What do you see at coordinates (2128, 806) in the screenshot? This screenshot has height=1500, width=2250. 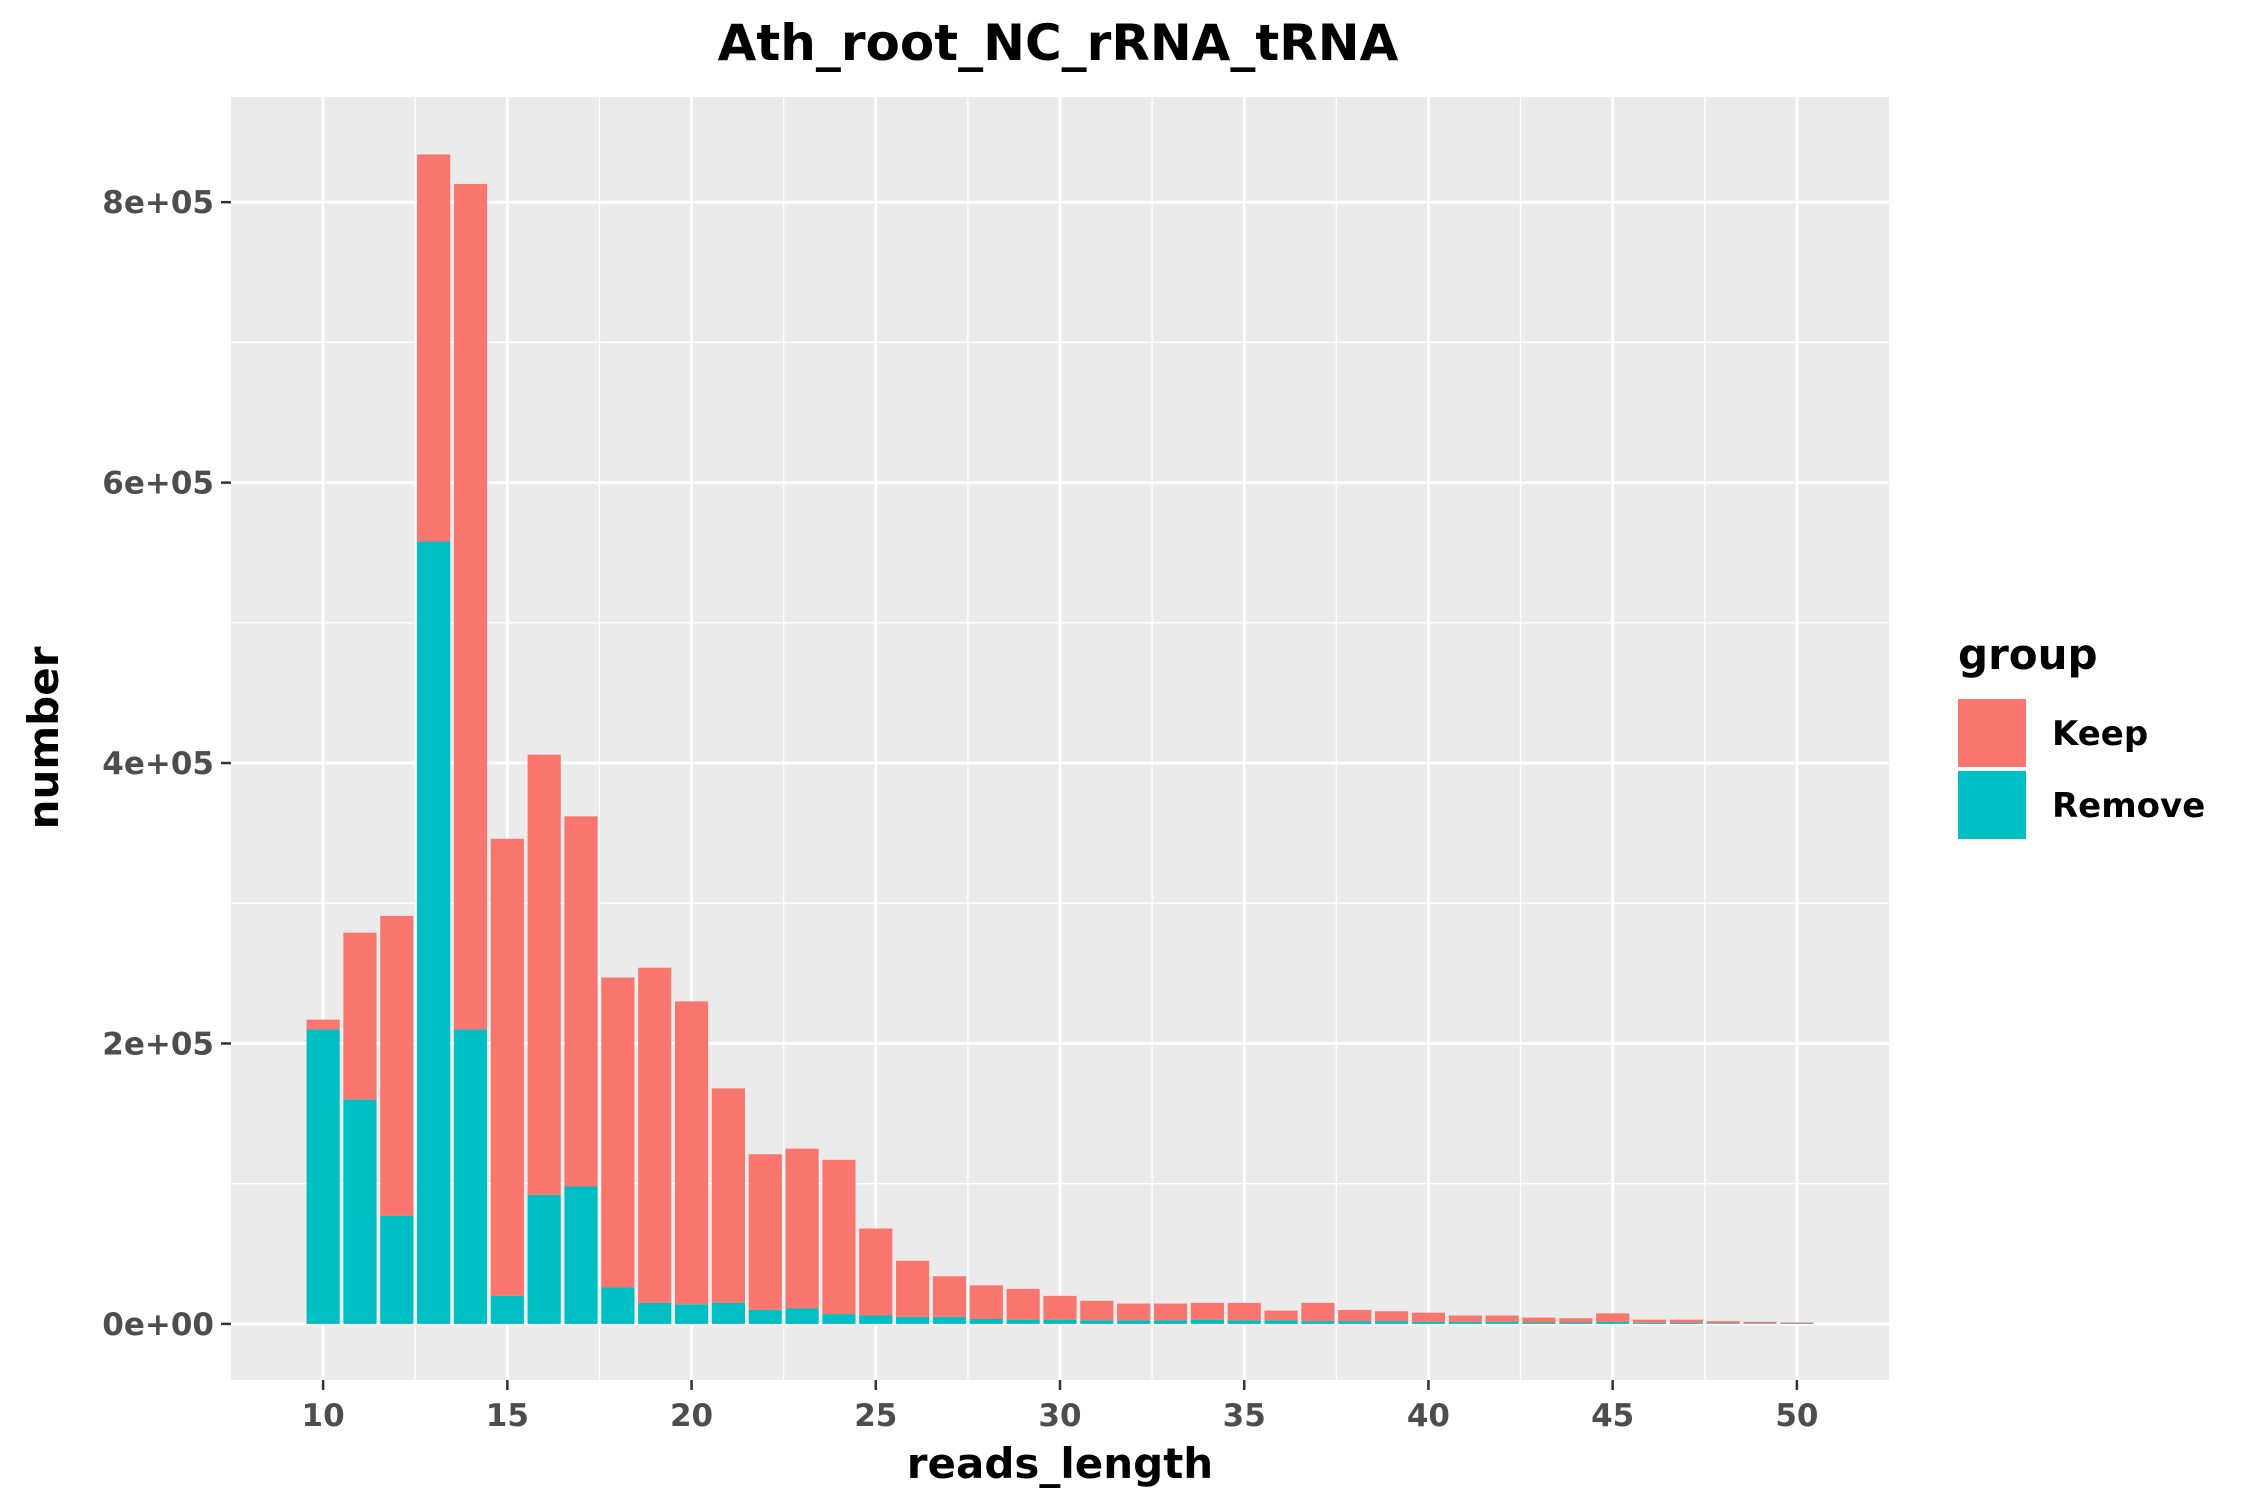 I see `legend-label-remove: Remove` at bounding box center [2128, 806].